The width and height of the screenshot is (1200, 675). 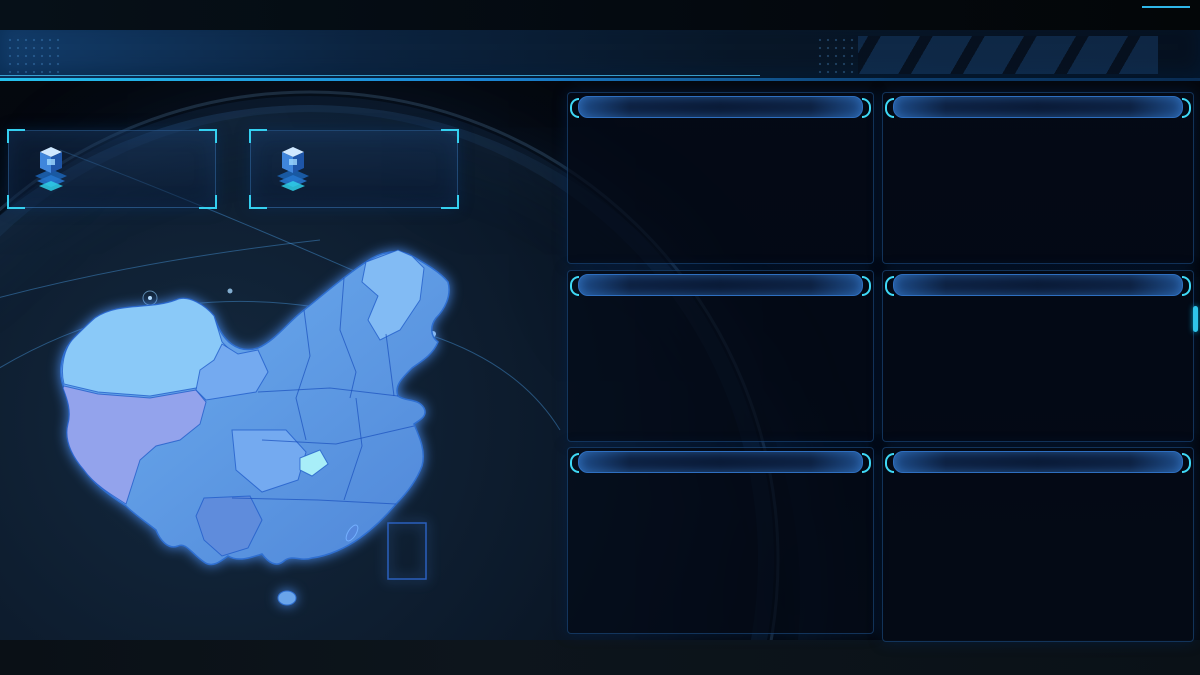 I want to click on scrollbar-thumb, so click(x=1195, y=319).